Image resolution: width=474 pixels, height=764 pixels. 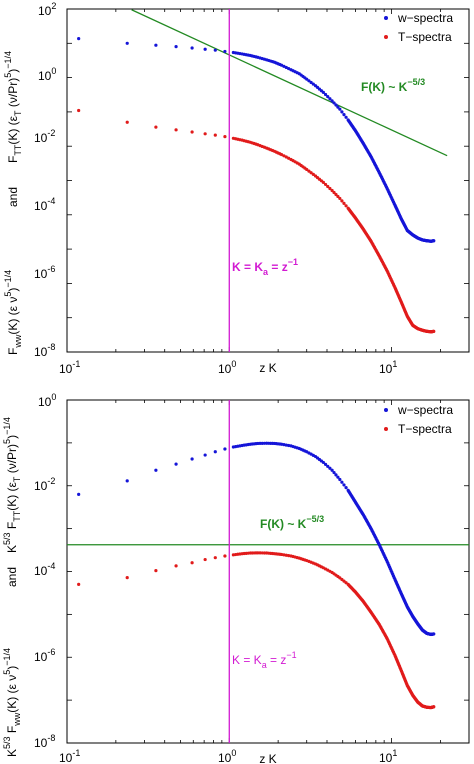 What do you see at coordinates (265, 267) in the screenshot?
I see `top-vertical-annotation: K = Ka = z−1` at bounding box center [265, 267].